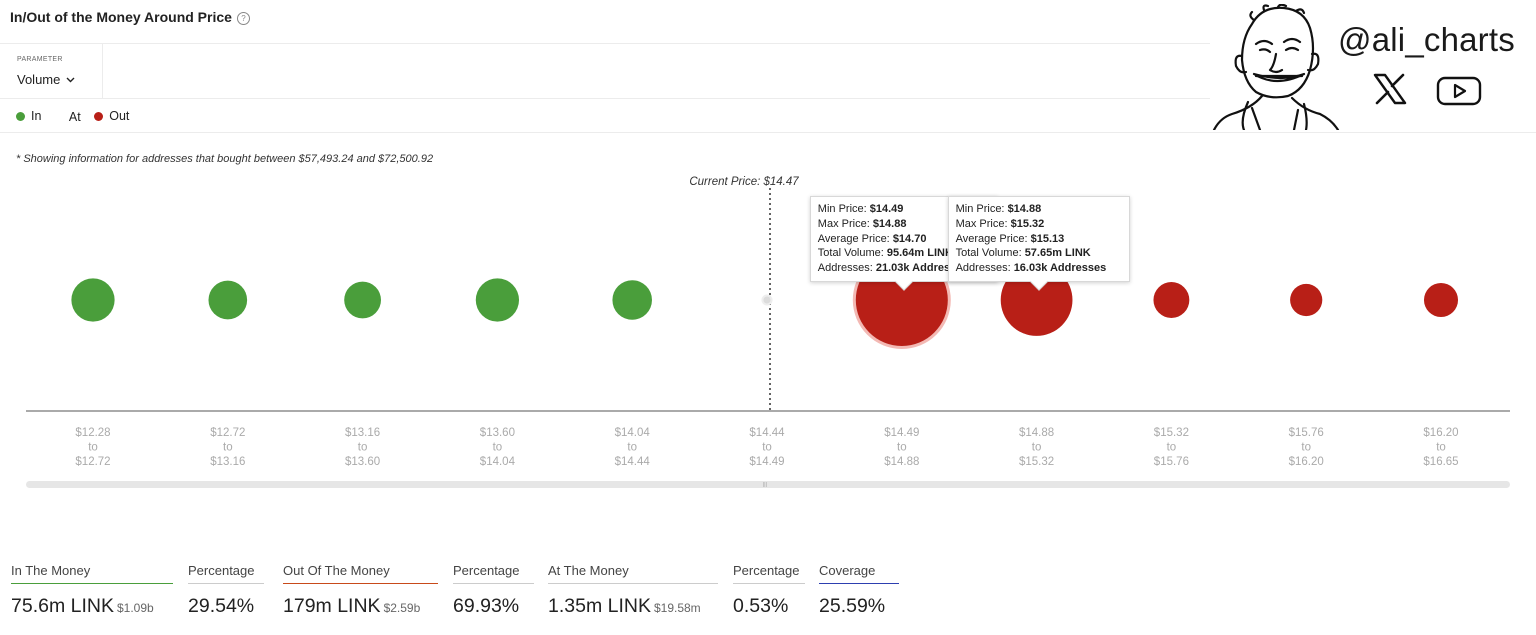 This screenshot has width=1536, height=635. What do you see at coordinates (852, 606) in the screenshot?
I see `stat-value-text: 25.59%` at bounding box center [852, 606].